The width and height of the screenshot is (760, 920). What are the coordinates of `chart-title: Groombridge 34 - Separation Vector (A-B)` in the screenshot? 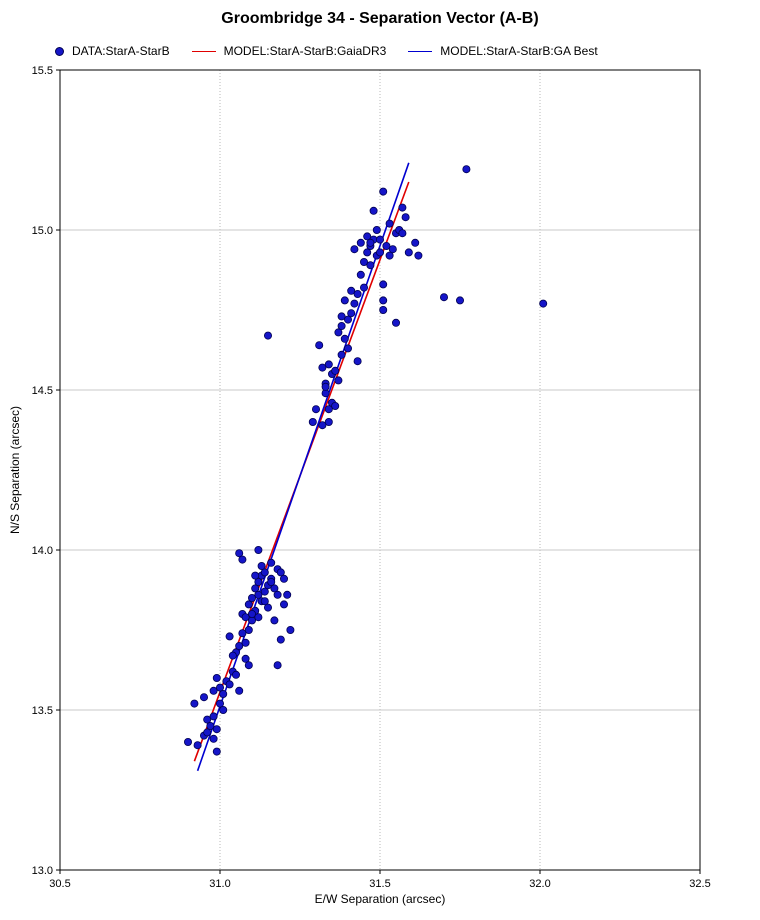 It's located at (380, 18).